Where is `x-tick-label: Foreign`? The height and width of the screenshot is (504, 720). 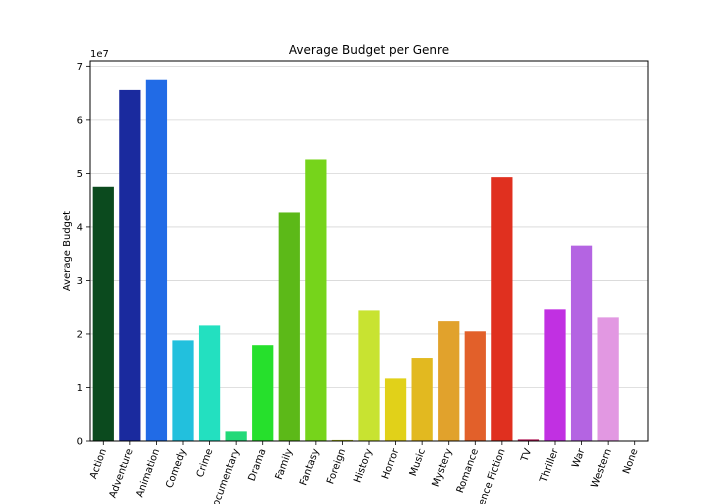
x-tick-label: Foreign is located at coordinates (336, 466).